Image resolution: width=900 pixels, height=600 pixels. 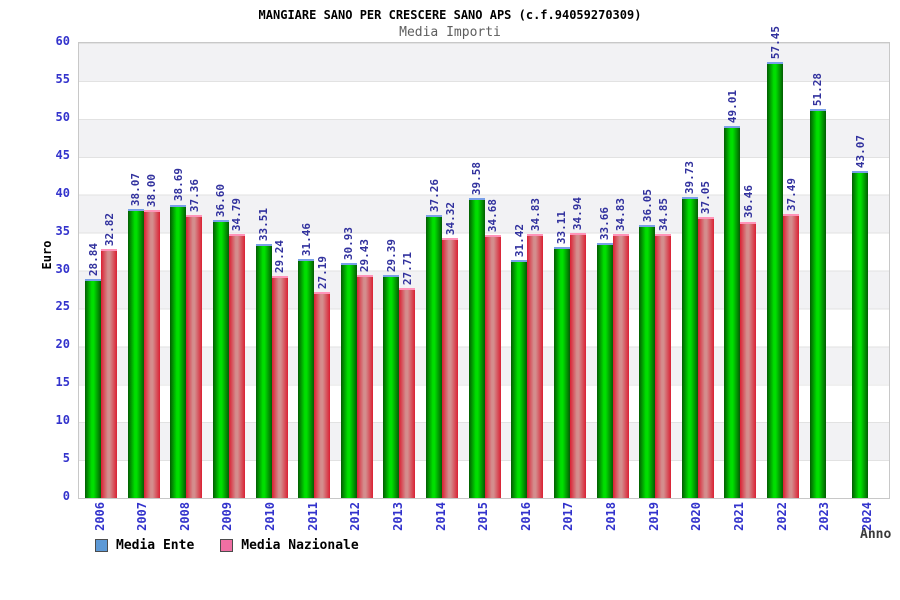 I want to click on value-label-media-nazionale-2006: 32.82, so click(x=109, y=230).